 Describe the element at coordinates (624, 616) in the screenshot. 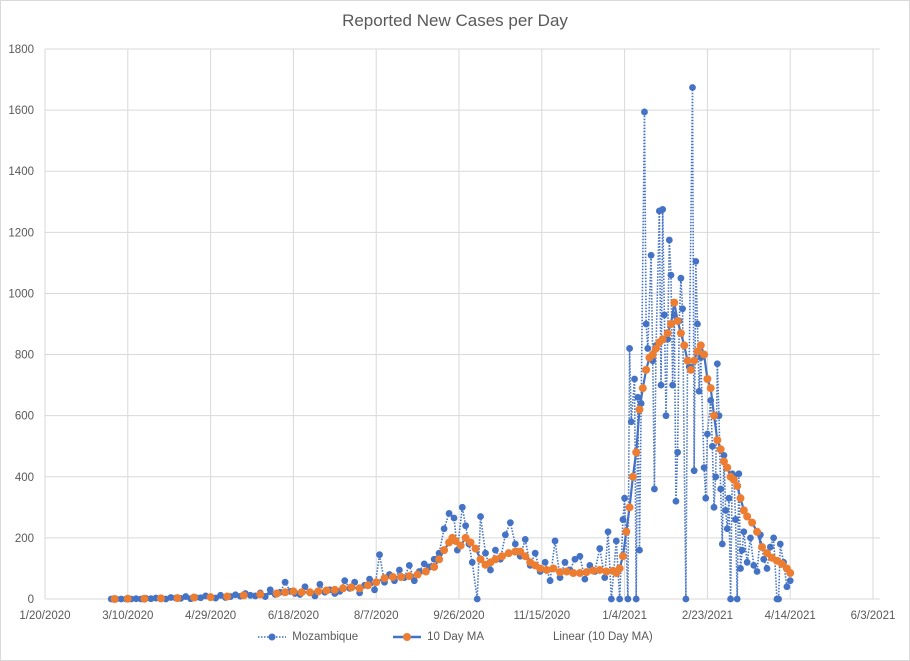

I see `x-tick-label: 1/4/2021` at that location.